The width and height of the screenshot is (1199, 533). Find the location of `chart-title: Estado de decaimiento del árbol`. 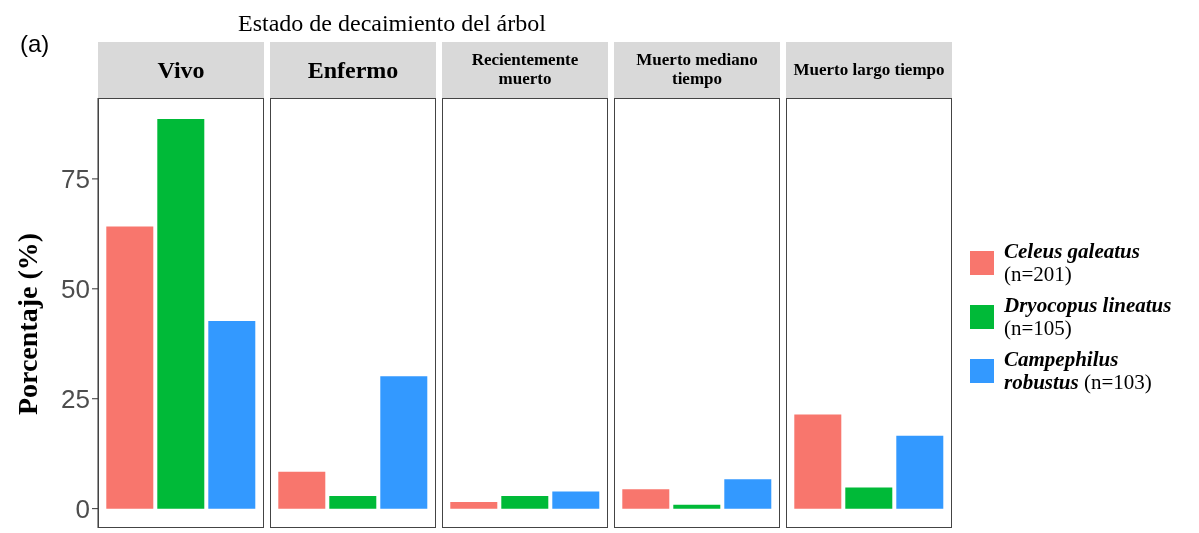

chart-title: Estado de decaimiento del árbol is located at coordinates (392, 23).